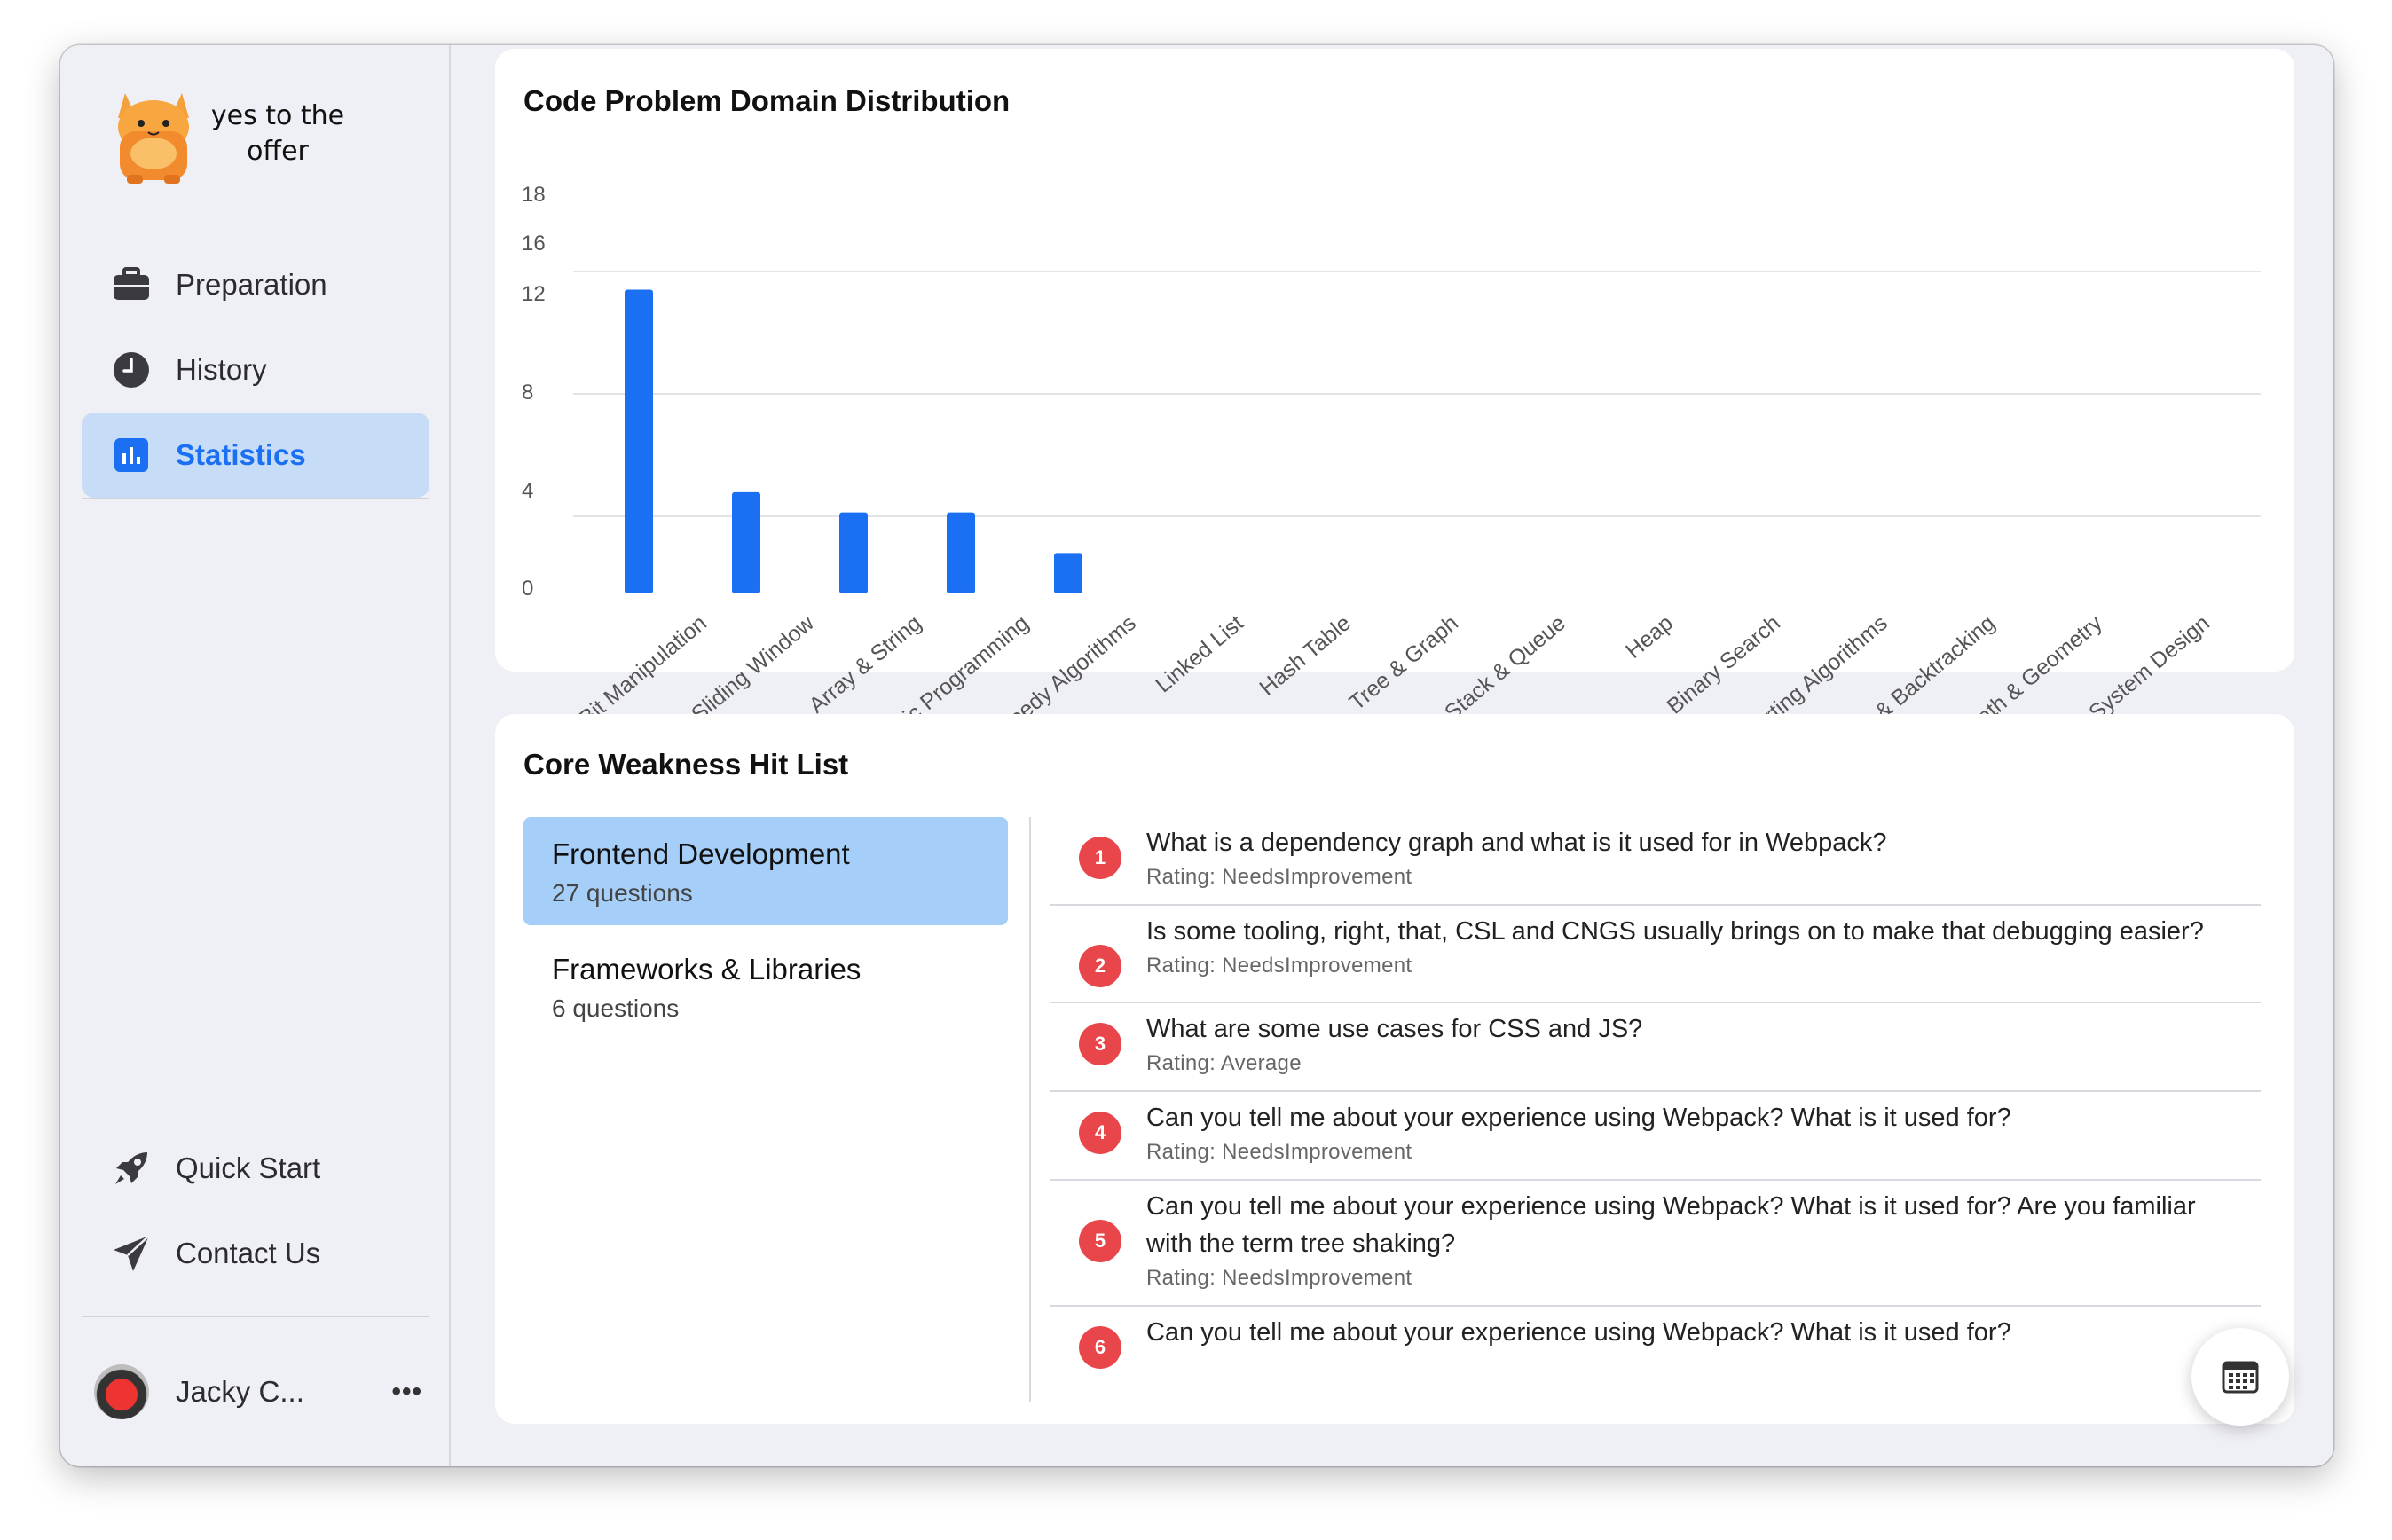 The image size is (2392, 1540). What do you see at coordinates (248, 1167) in the screenshot?
I see `sidebar-item-label: Quick Start` at bounding box center [248, 1167].